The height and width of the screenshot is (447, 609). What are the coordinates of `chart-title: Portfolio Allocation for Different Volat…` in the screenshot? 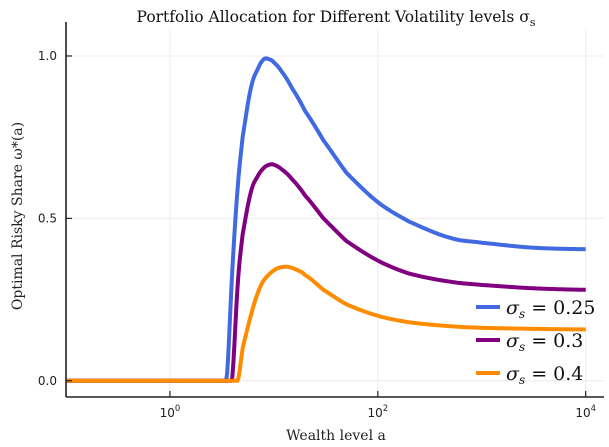 It's located at (336, 18).